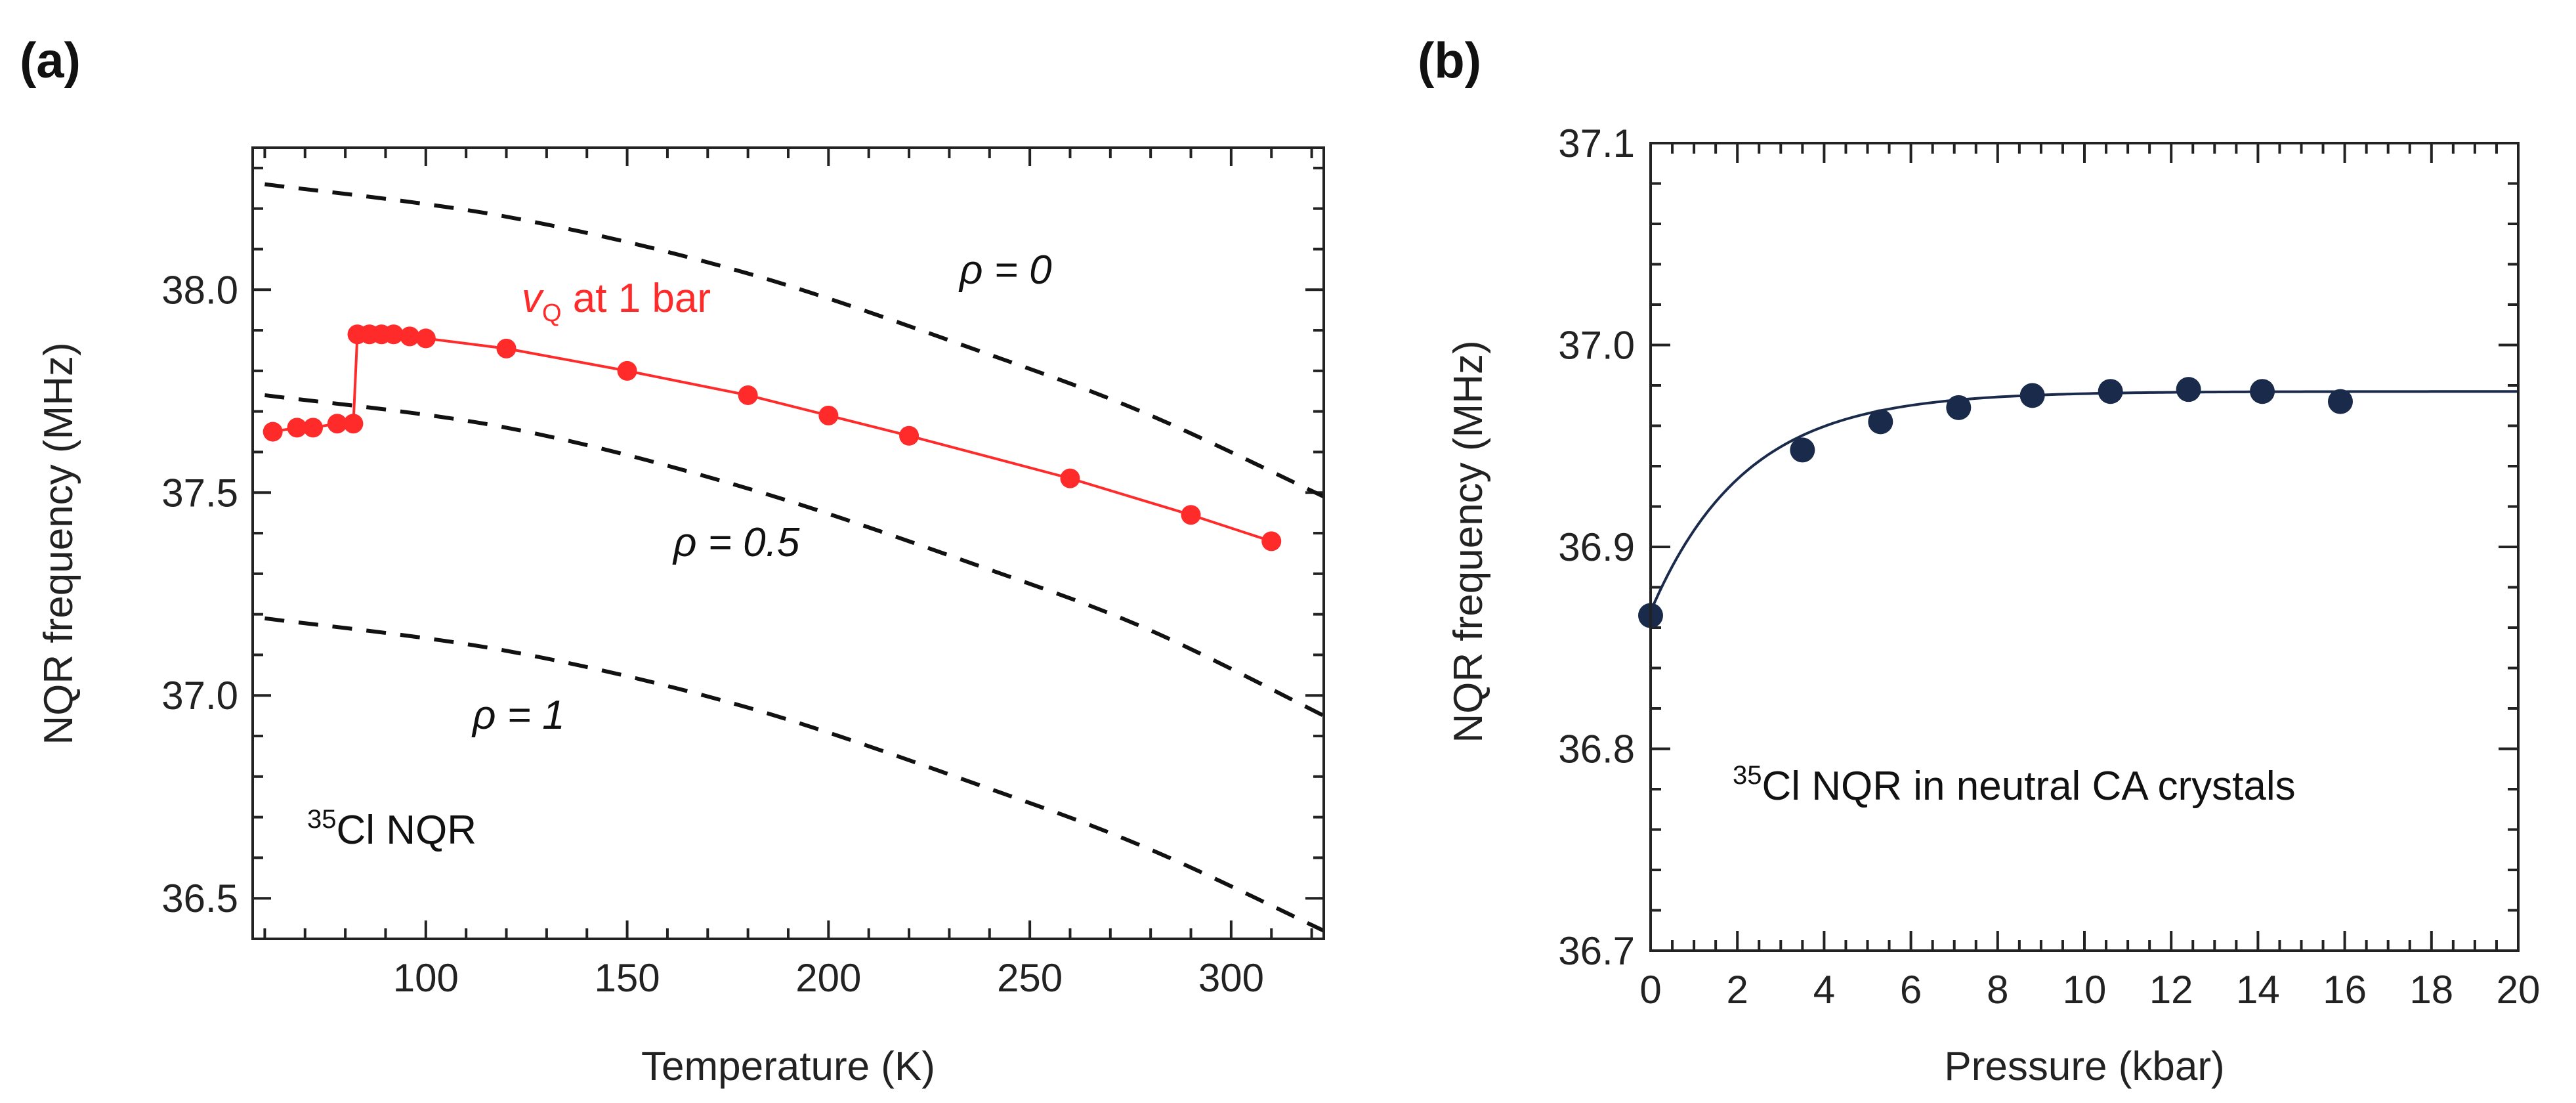  Describe the element at coordinates (50, 61) in the screenshot. I see `panel-a-label: (a)` at that location.